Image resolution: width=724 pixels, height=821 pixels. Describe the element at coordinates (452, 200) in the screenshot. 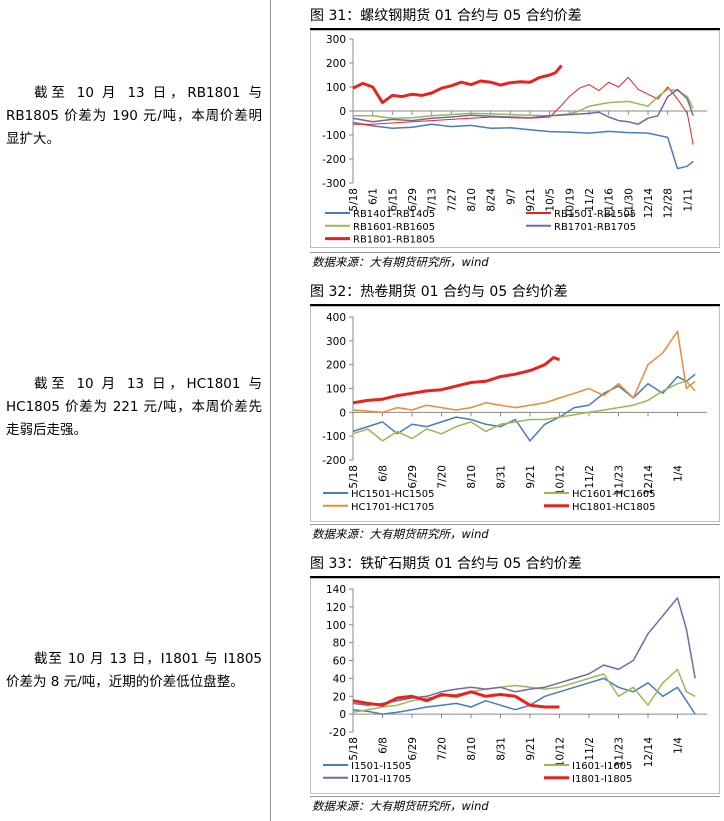

I see `x-tick-label: 7/27` at that location.